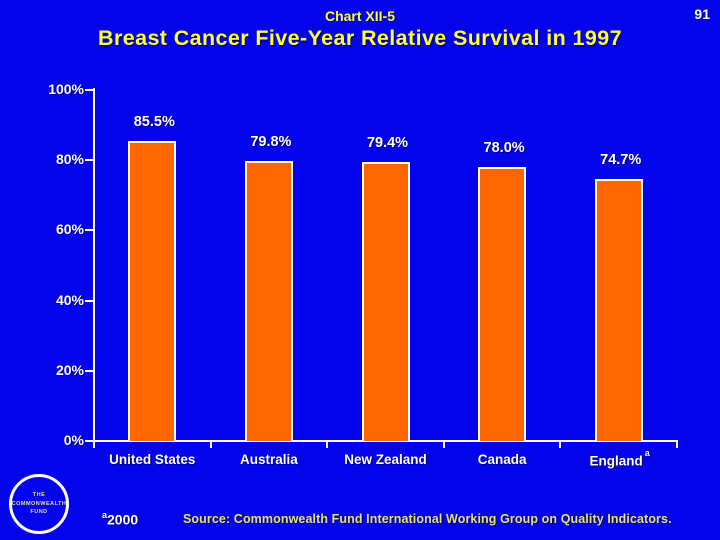 Image resolution: width=720 pixels, height=540 pixels. I want to click on y-tick-label: 80%, so click(69, 159).